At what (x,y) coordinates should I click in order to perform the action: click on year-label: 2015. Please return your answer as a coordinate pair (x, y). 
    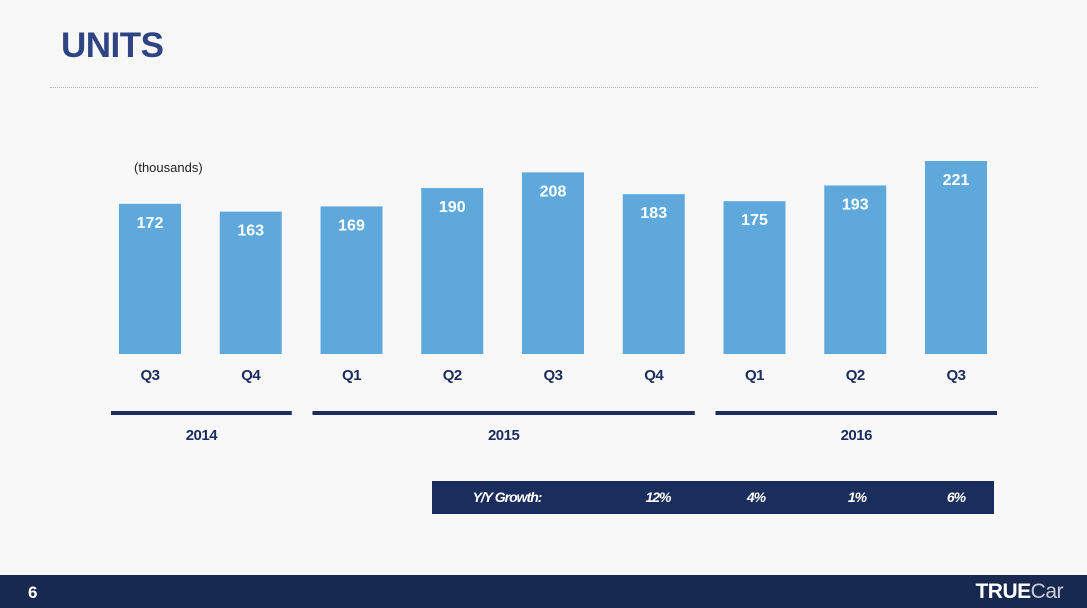
    Looking at the image, I should click on (504, 435).